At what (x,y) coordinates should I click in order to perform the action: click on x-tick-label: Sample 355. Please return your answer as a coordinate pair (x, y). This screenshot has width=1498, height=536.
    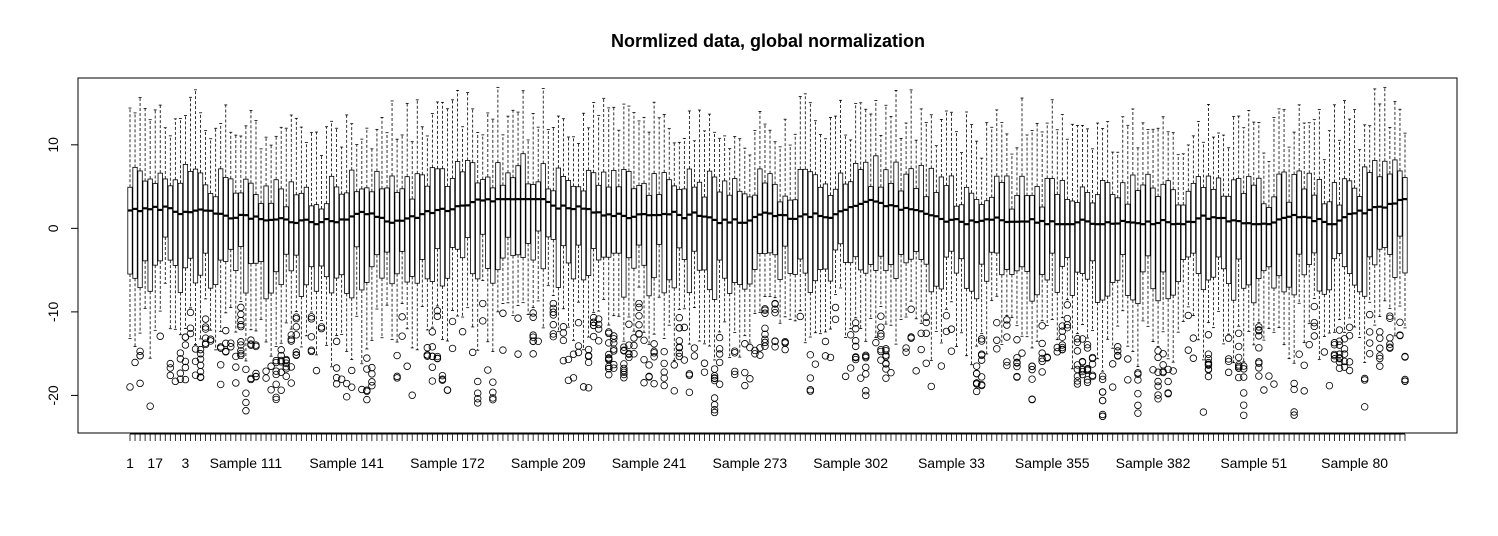
    Looking at the image, I should click on (1052, 463).